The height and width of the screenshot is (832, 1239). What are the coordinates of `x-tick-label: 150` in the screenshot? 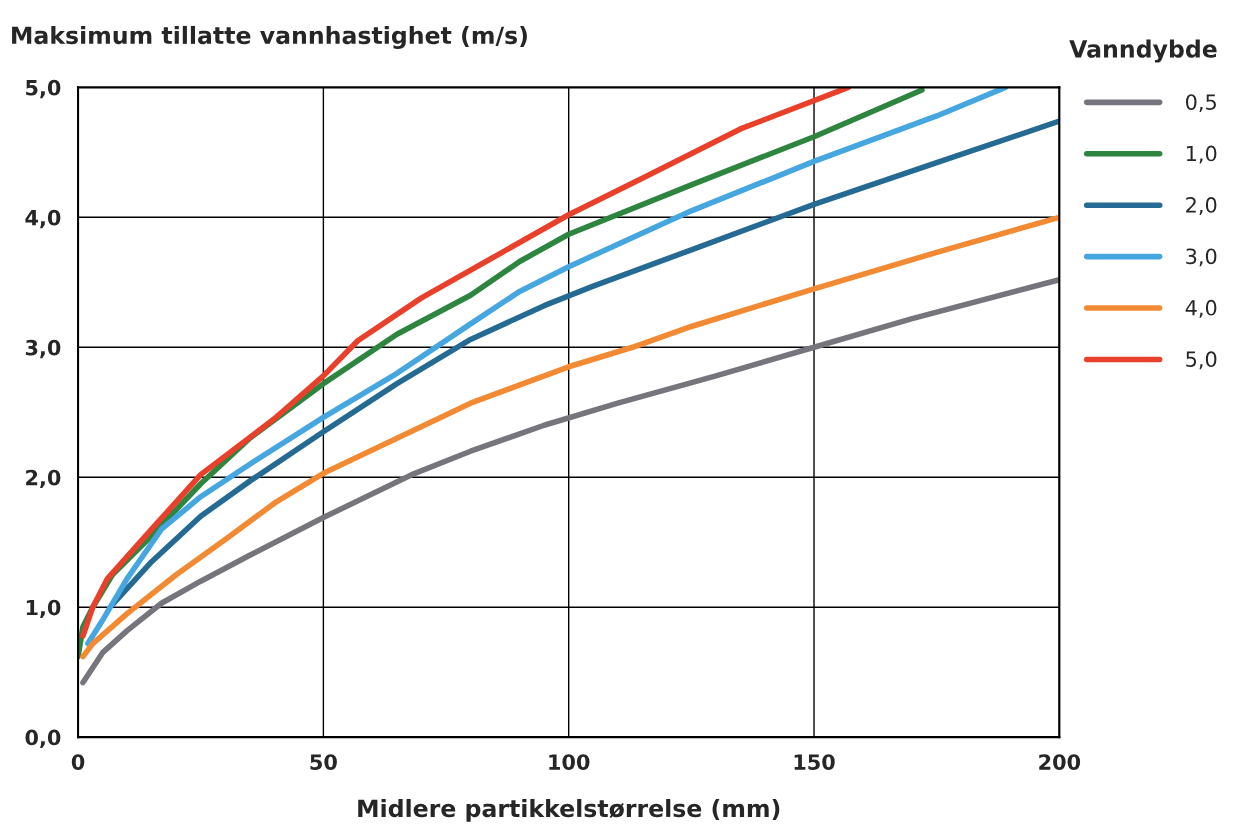 It's located at (814, 762).